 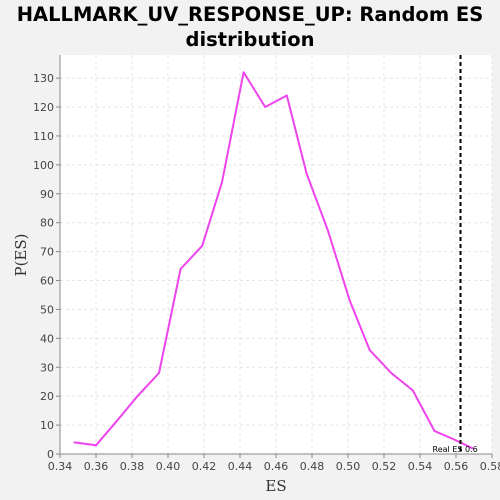 I want to click on x-tick-label: 0.36, so click(x=96, y=466).